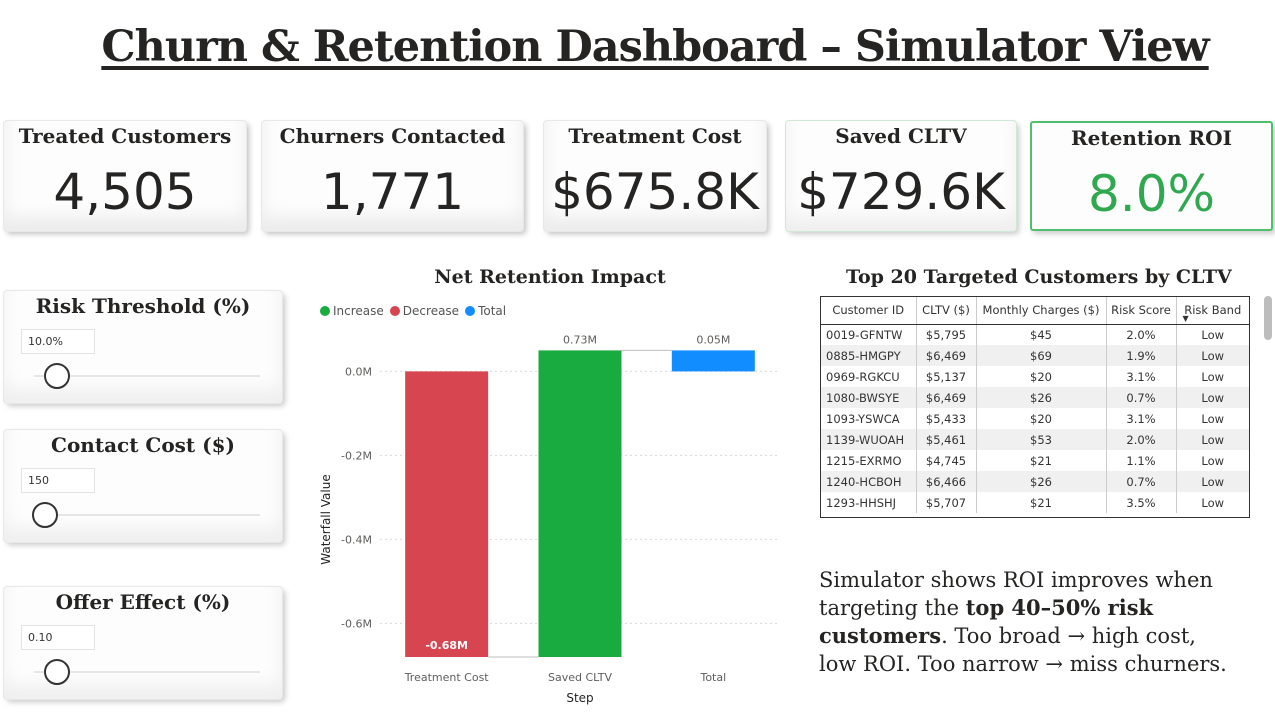 This screenshot has height=716, width=1275. I want to click on y-tick-label: -0.2M, so click(356, 455).